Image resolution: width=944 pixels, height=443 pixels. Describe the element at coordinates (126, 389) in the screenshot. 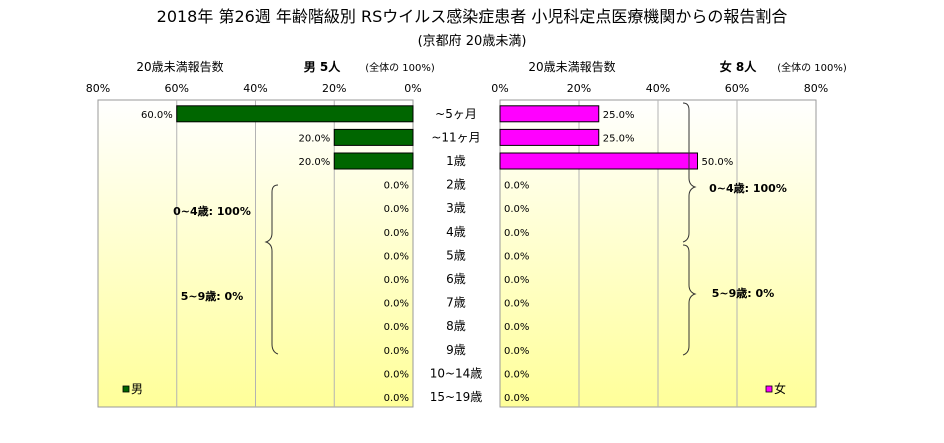

I see `male-legend-swatch` at that location.